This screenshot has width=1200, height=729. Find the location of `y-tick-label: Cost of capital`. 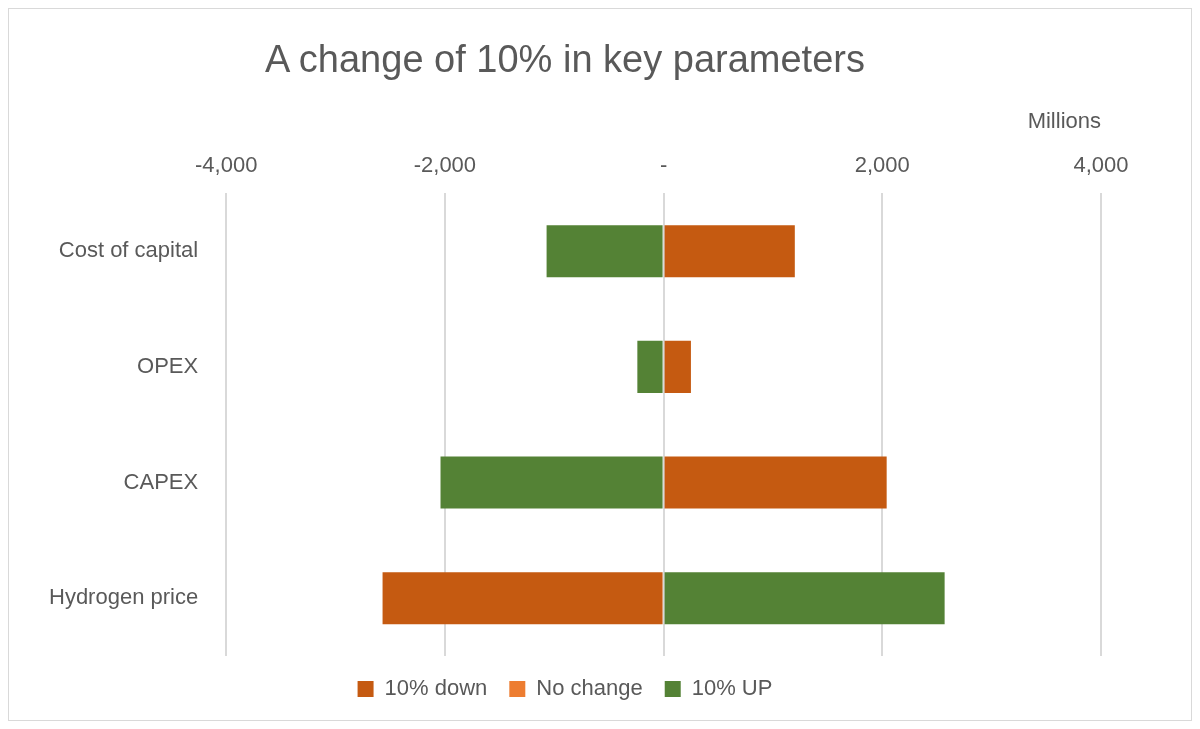

y-tick-label: Cost of capital is located at coordinates (128, 250).